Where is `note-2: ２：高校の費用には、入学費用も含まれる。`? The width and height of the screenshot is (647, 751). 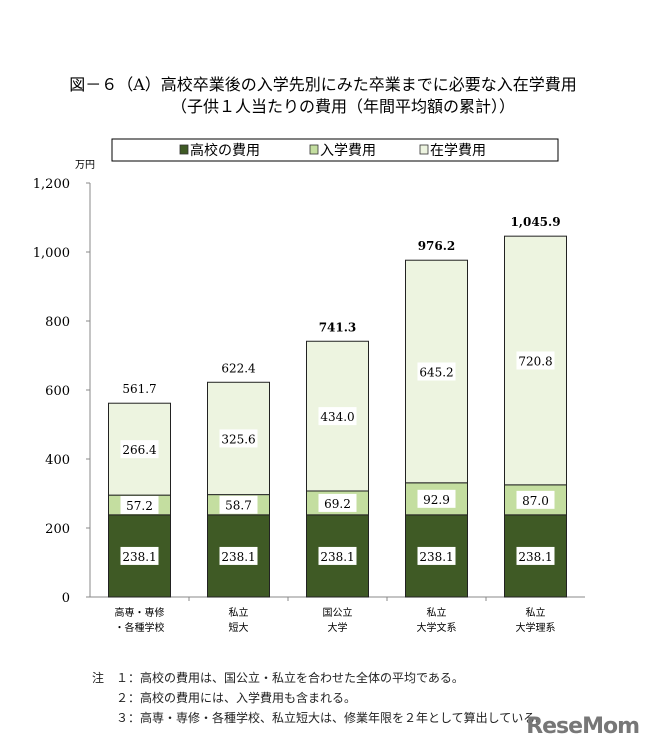
note-2: ２：高校の費用には、入学費用も含まれる。 is located at coordinates (224, 698).